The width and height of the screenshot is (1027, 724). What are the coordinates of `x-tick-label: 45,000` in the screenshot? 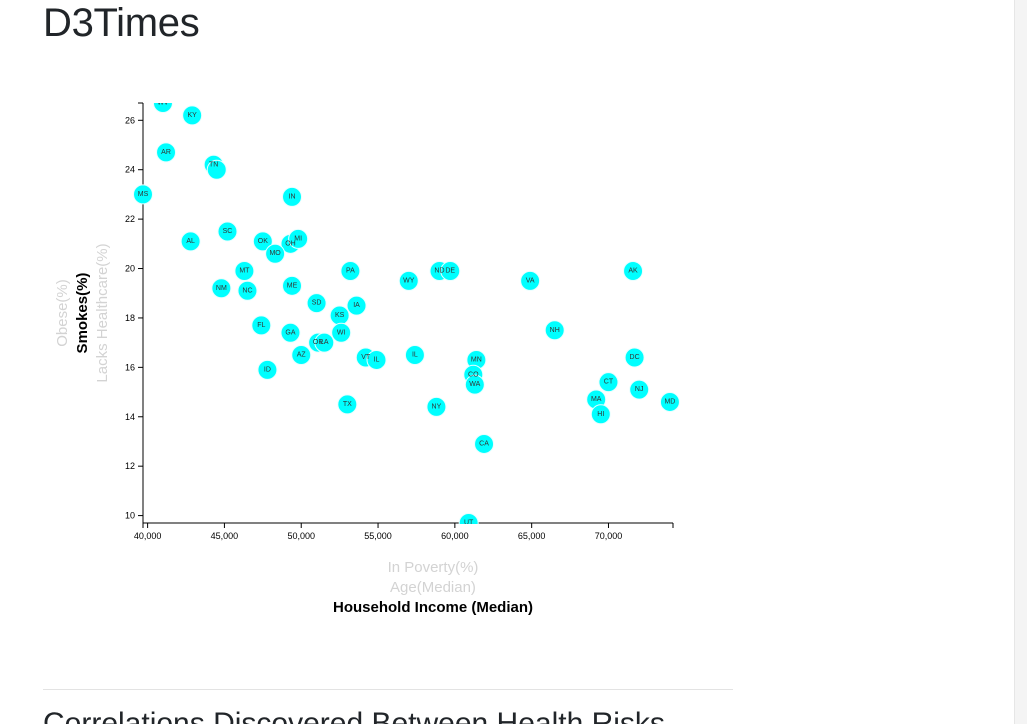 It's located at (225, 536).